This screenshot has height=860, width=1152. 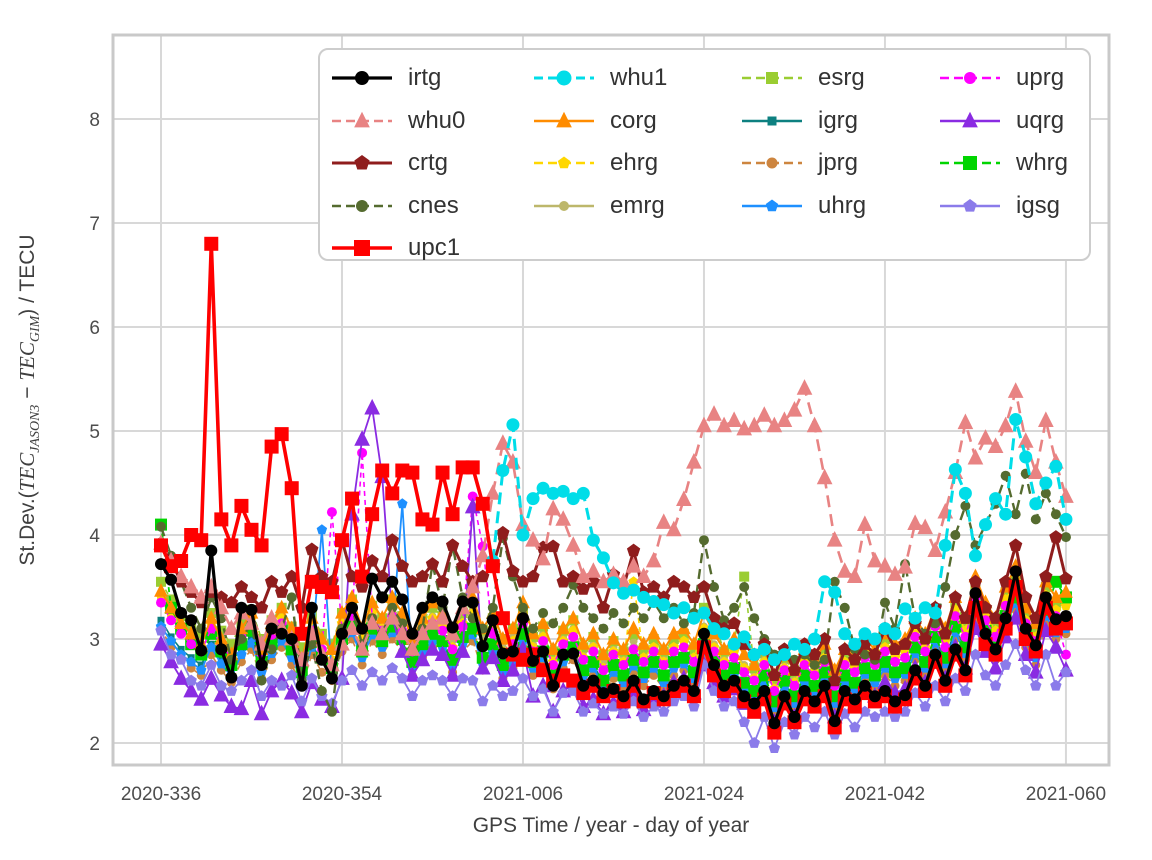 What do you see at coordinates (27, 392) in the screenshot?
I see `ylabel-minus: −` at bounding box center [27, 392].